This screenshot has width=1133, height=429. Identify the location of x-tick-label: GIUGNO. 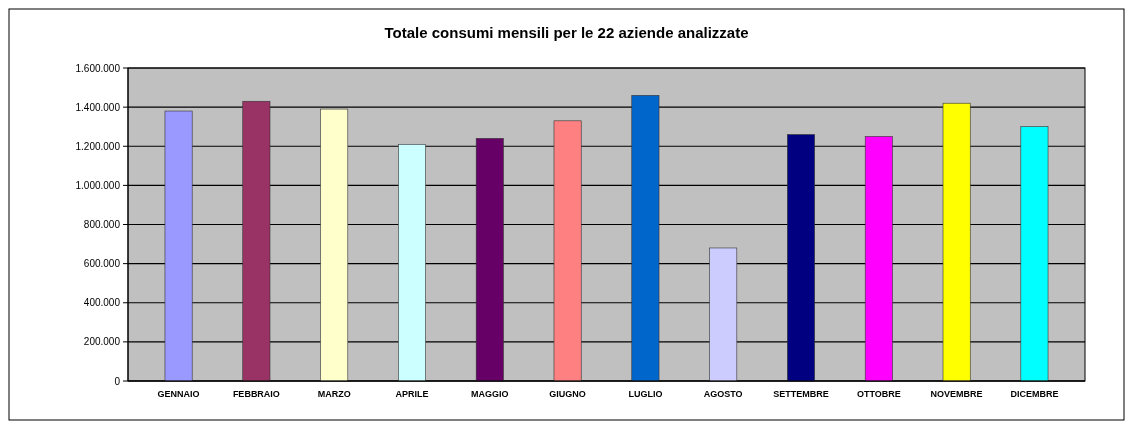
(567, 394).